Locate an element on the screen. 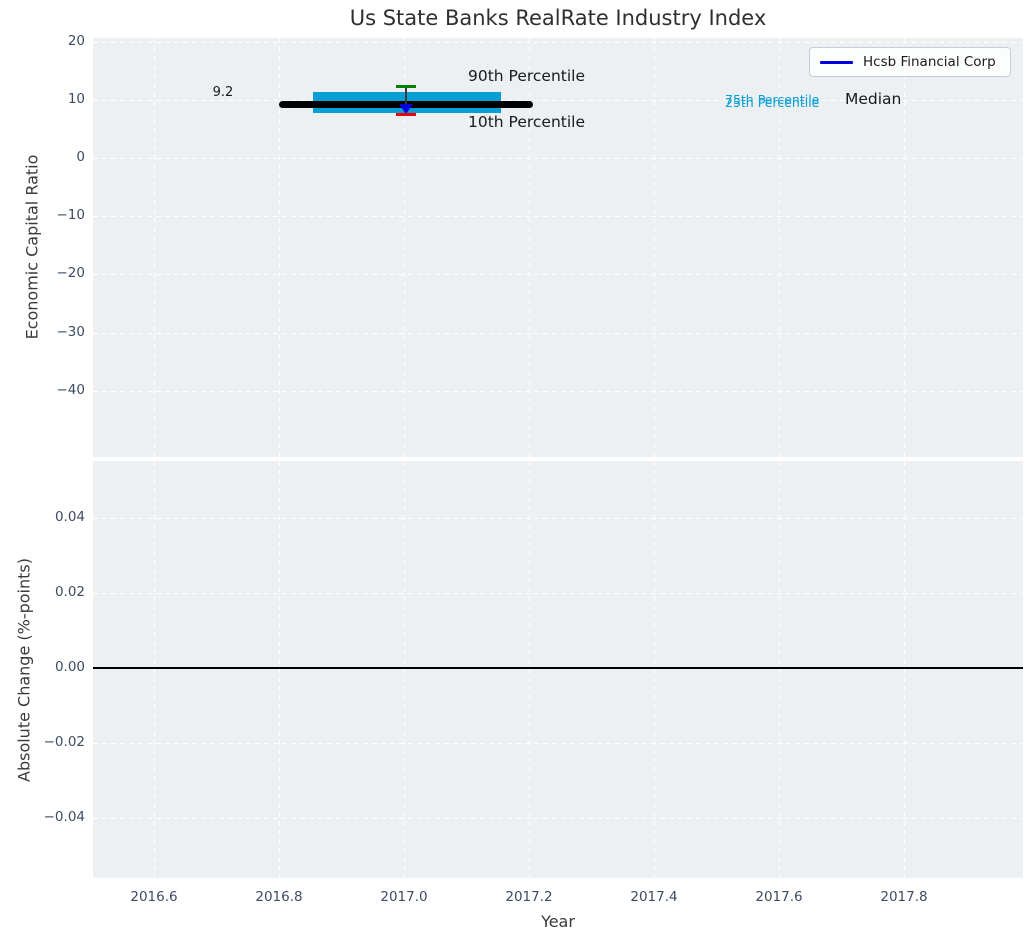 This screenshot has width=1034, height=942. y-axis-label-top: Economic Capital Ratio is located at coordinates (32, 247).